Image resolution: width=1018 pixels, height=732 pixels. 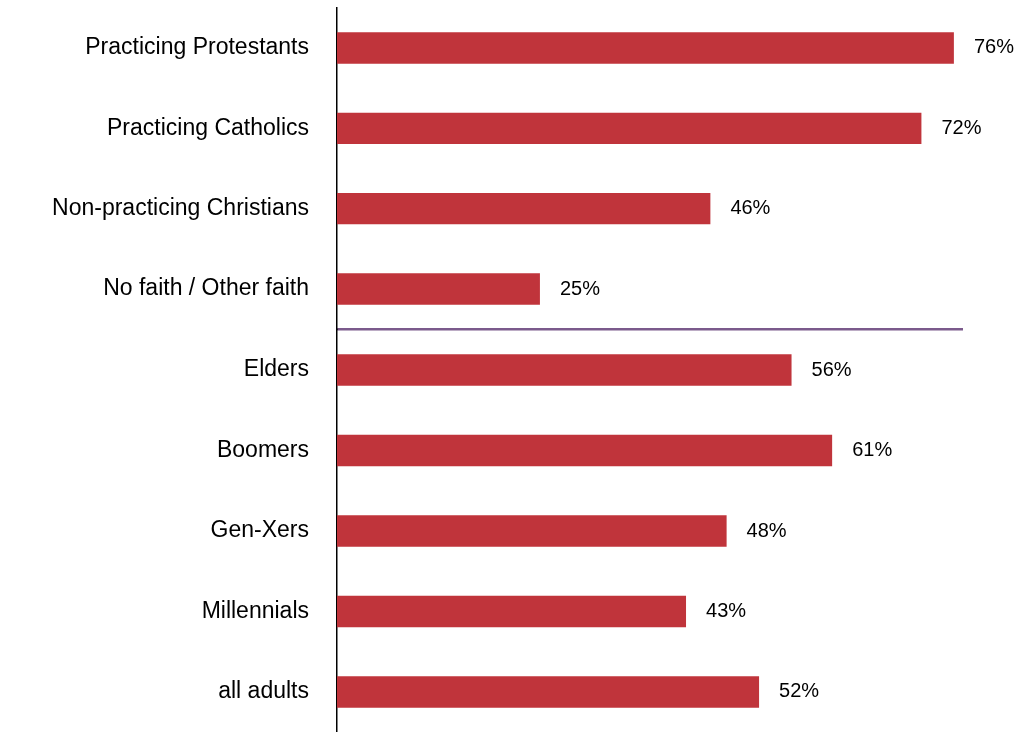 What do you see at coordinates (263, 690) in the screenshot?
I see `y-tick-label: all adults` at bounding box center [263, 690].